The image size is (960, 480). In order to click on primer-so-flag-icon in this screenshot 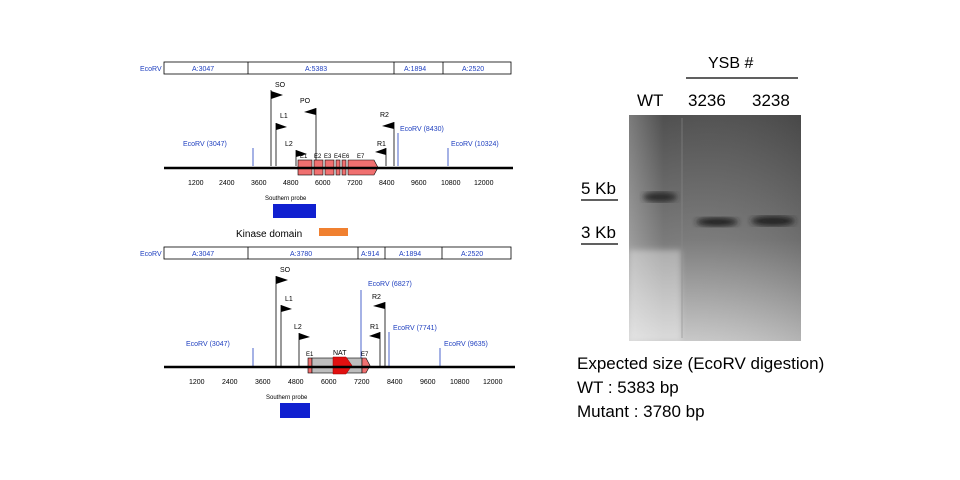, I will do `click(277, 95)`.